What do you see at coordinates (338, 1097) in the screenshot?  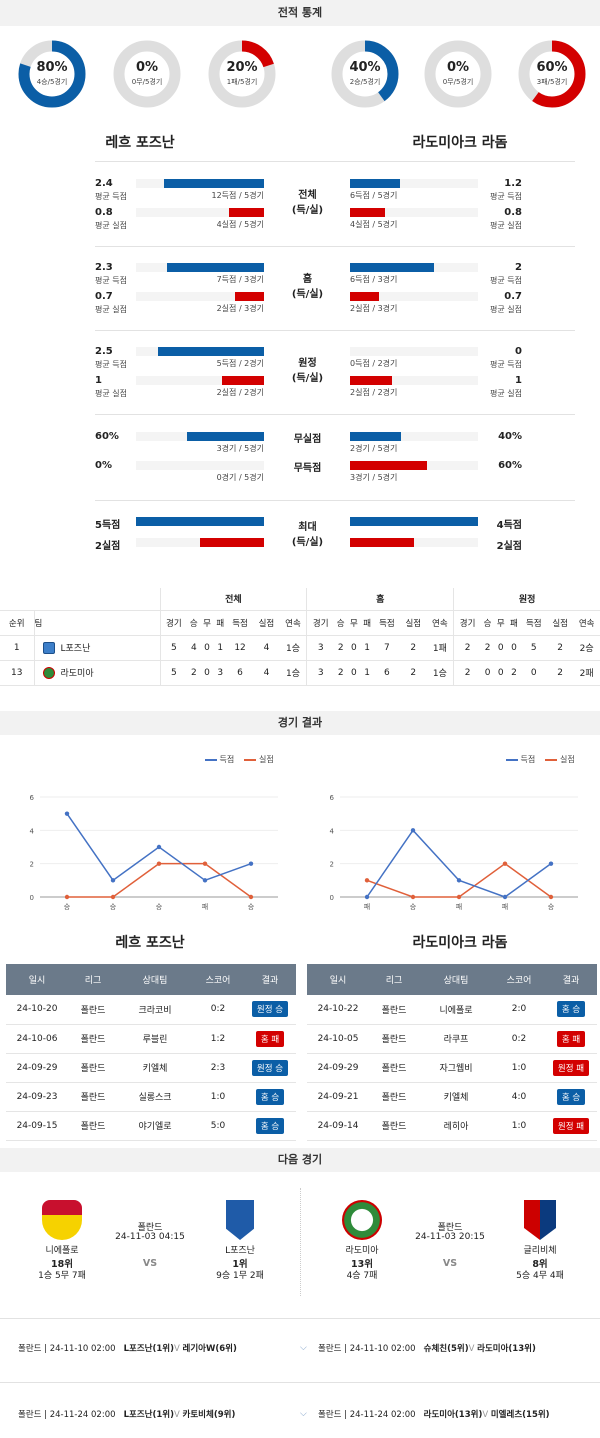 I see `table-cell: 24-09-21` at bounding box center [338, 1097].